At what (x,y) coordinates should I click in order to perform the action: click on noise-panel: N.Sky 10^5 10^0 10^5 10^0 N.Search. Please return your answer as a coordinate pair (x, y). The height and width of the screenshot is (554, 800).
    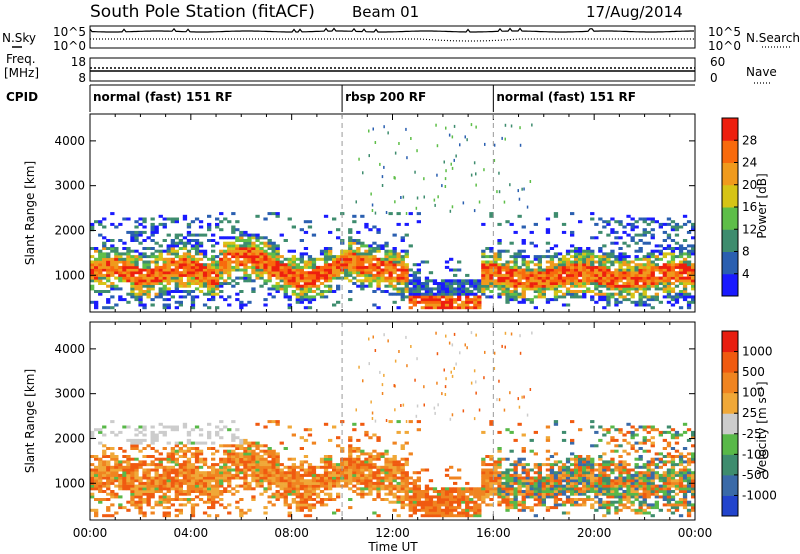
    Looking at the image, I should click on (401, 39).